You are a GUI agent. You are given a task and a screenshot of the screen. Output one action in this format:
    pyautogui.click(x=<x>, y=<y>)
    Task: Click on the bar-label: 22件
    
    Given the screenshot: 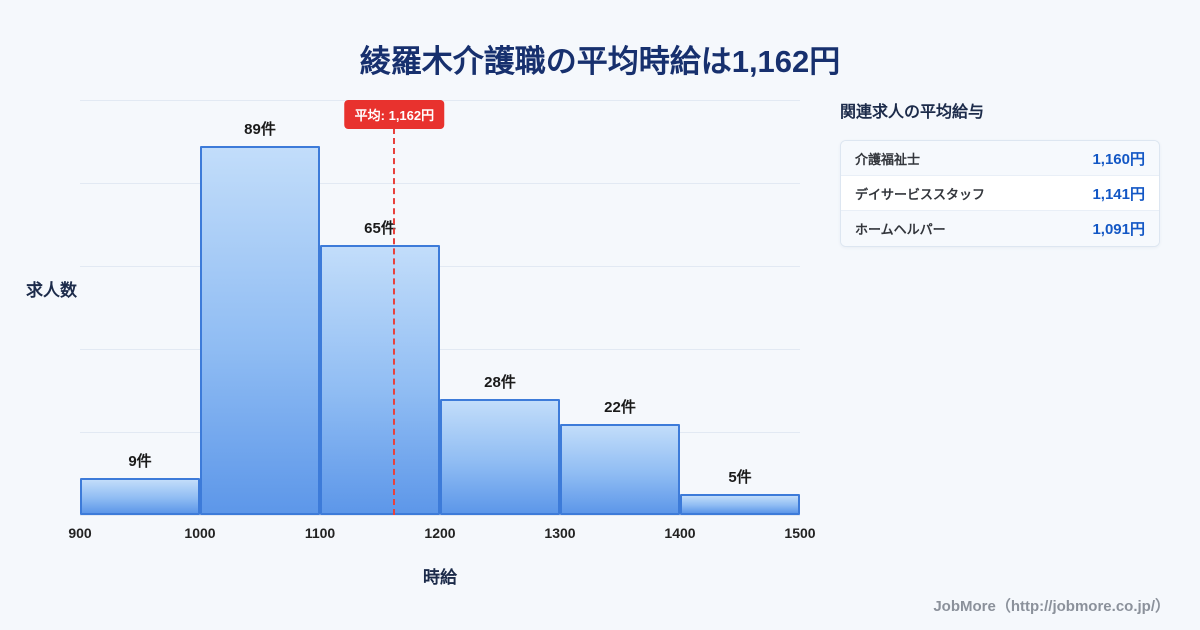 What is the action you would take?
    pyautogui.click(x=620, y=407)
    